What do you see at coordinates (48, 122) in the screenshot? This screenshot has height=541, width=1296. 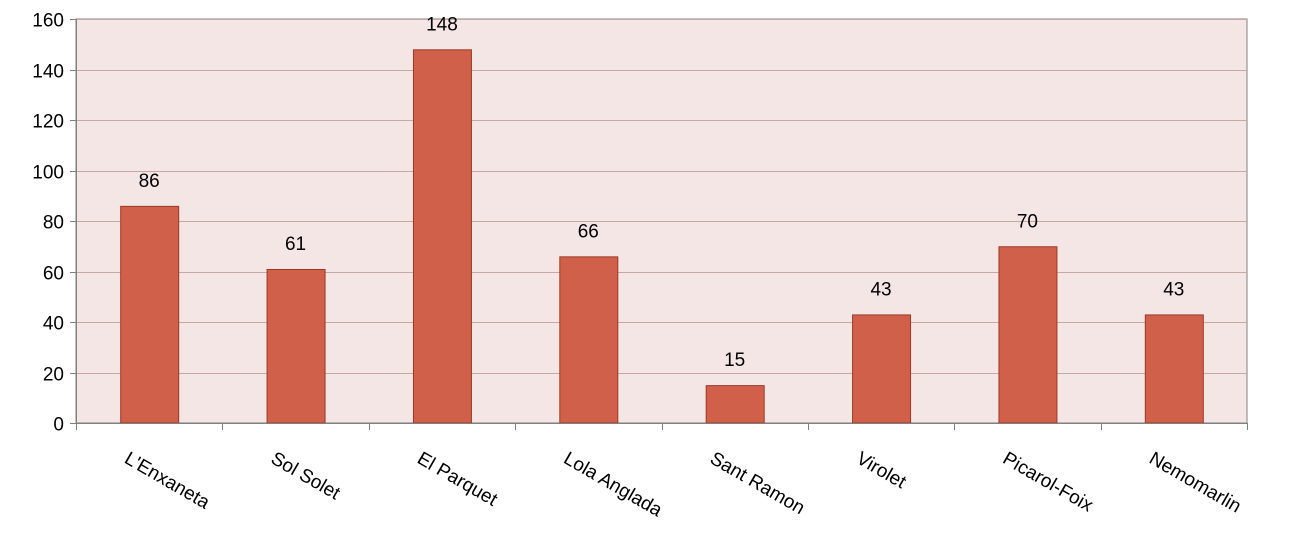 I see `y-tick-label: 120` at bounding box center [48, 122].